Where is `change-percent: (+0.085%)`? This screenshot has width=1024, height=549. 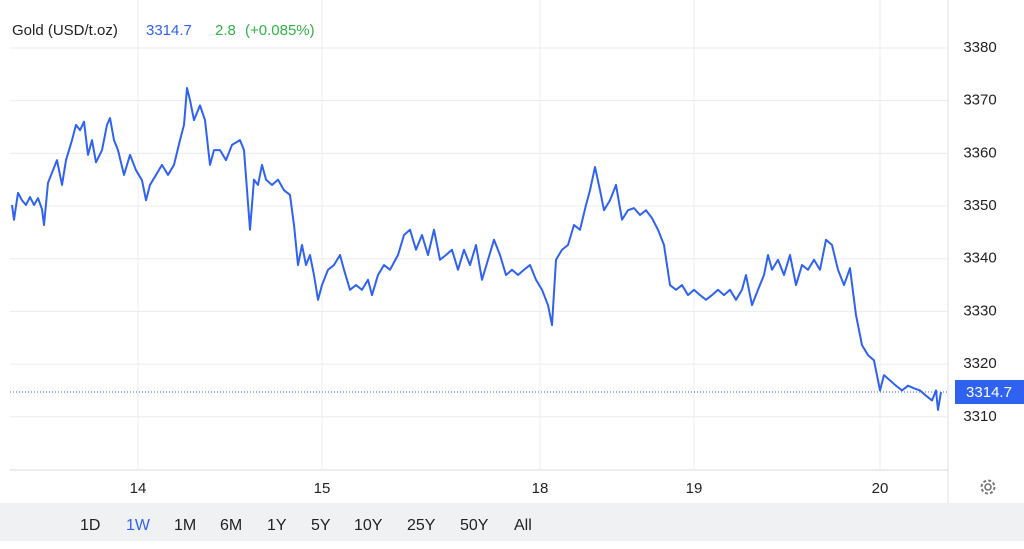 change-percent: (+0.085%) is located at coordinates (280, 30).